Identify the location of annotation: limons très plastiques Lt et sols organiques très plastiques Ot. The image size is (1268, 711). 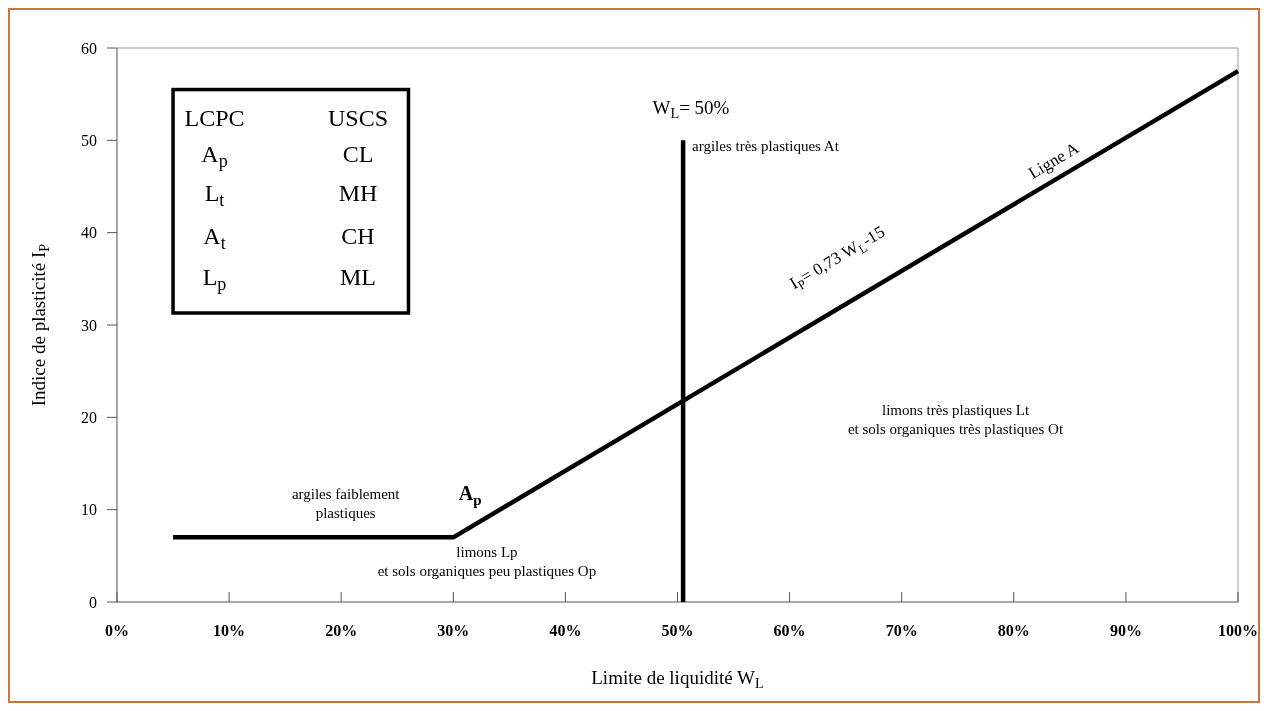
(955, 419).